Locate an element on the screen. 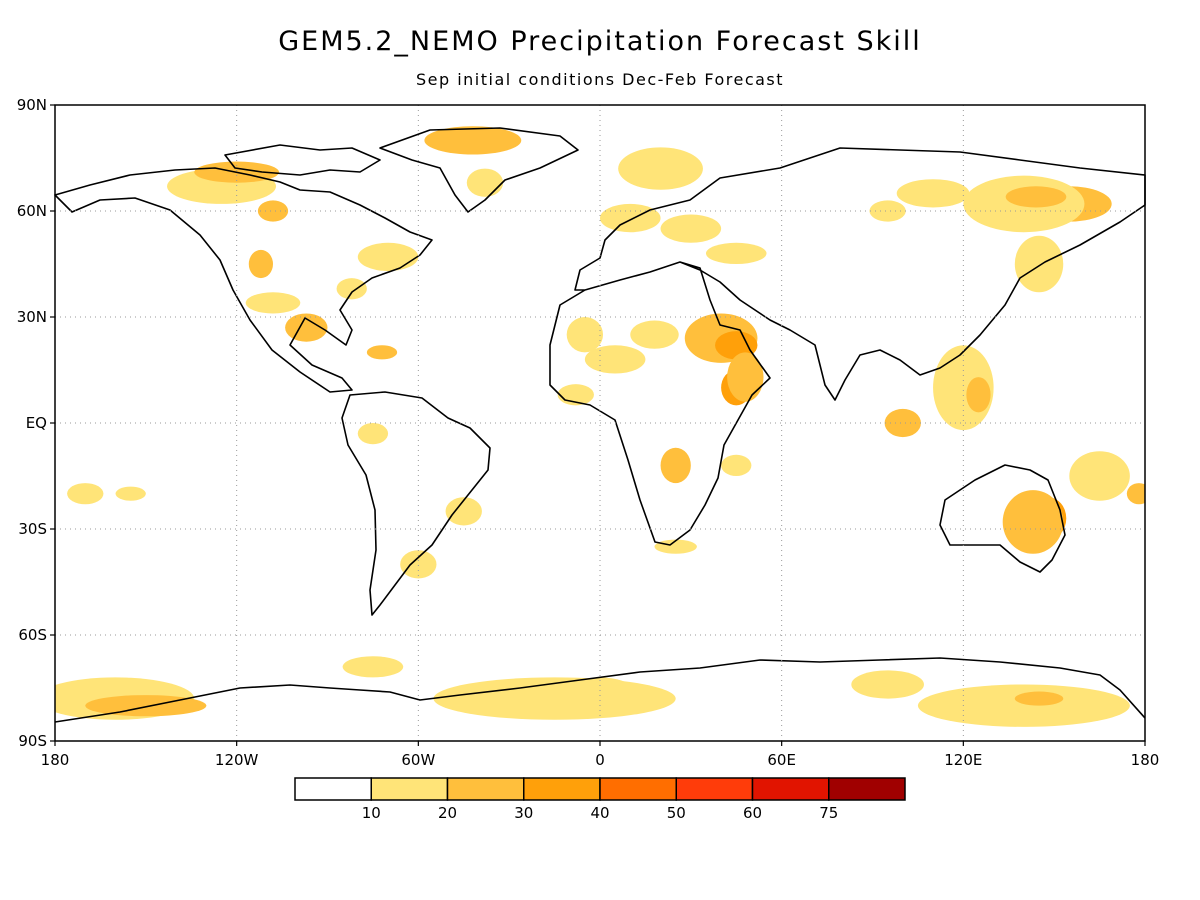 The width and height of the screenshot is (1200, 900). colorbar-label: 10 is located at coordinates (371, 813).